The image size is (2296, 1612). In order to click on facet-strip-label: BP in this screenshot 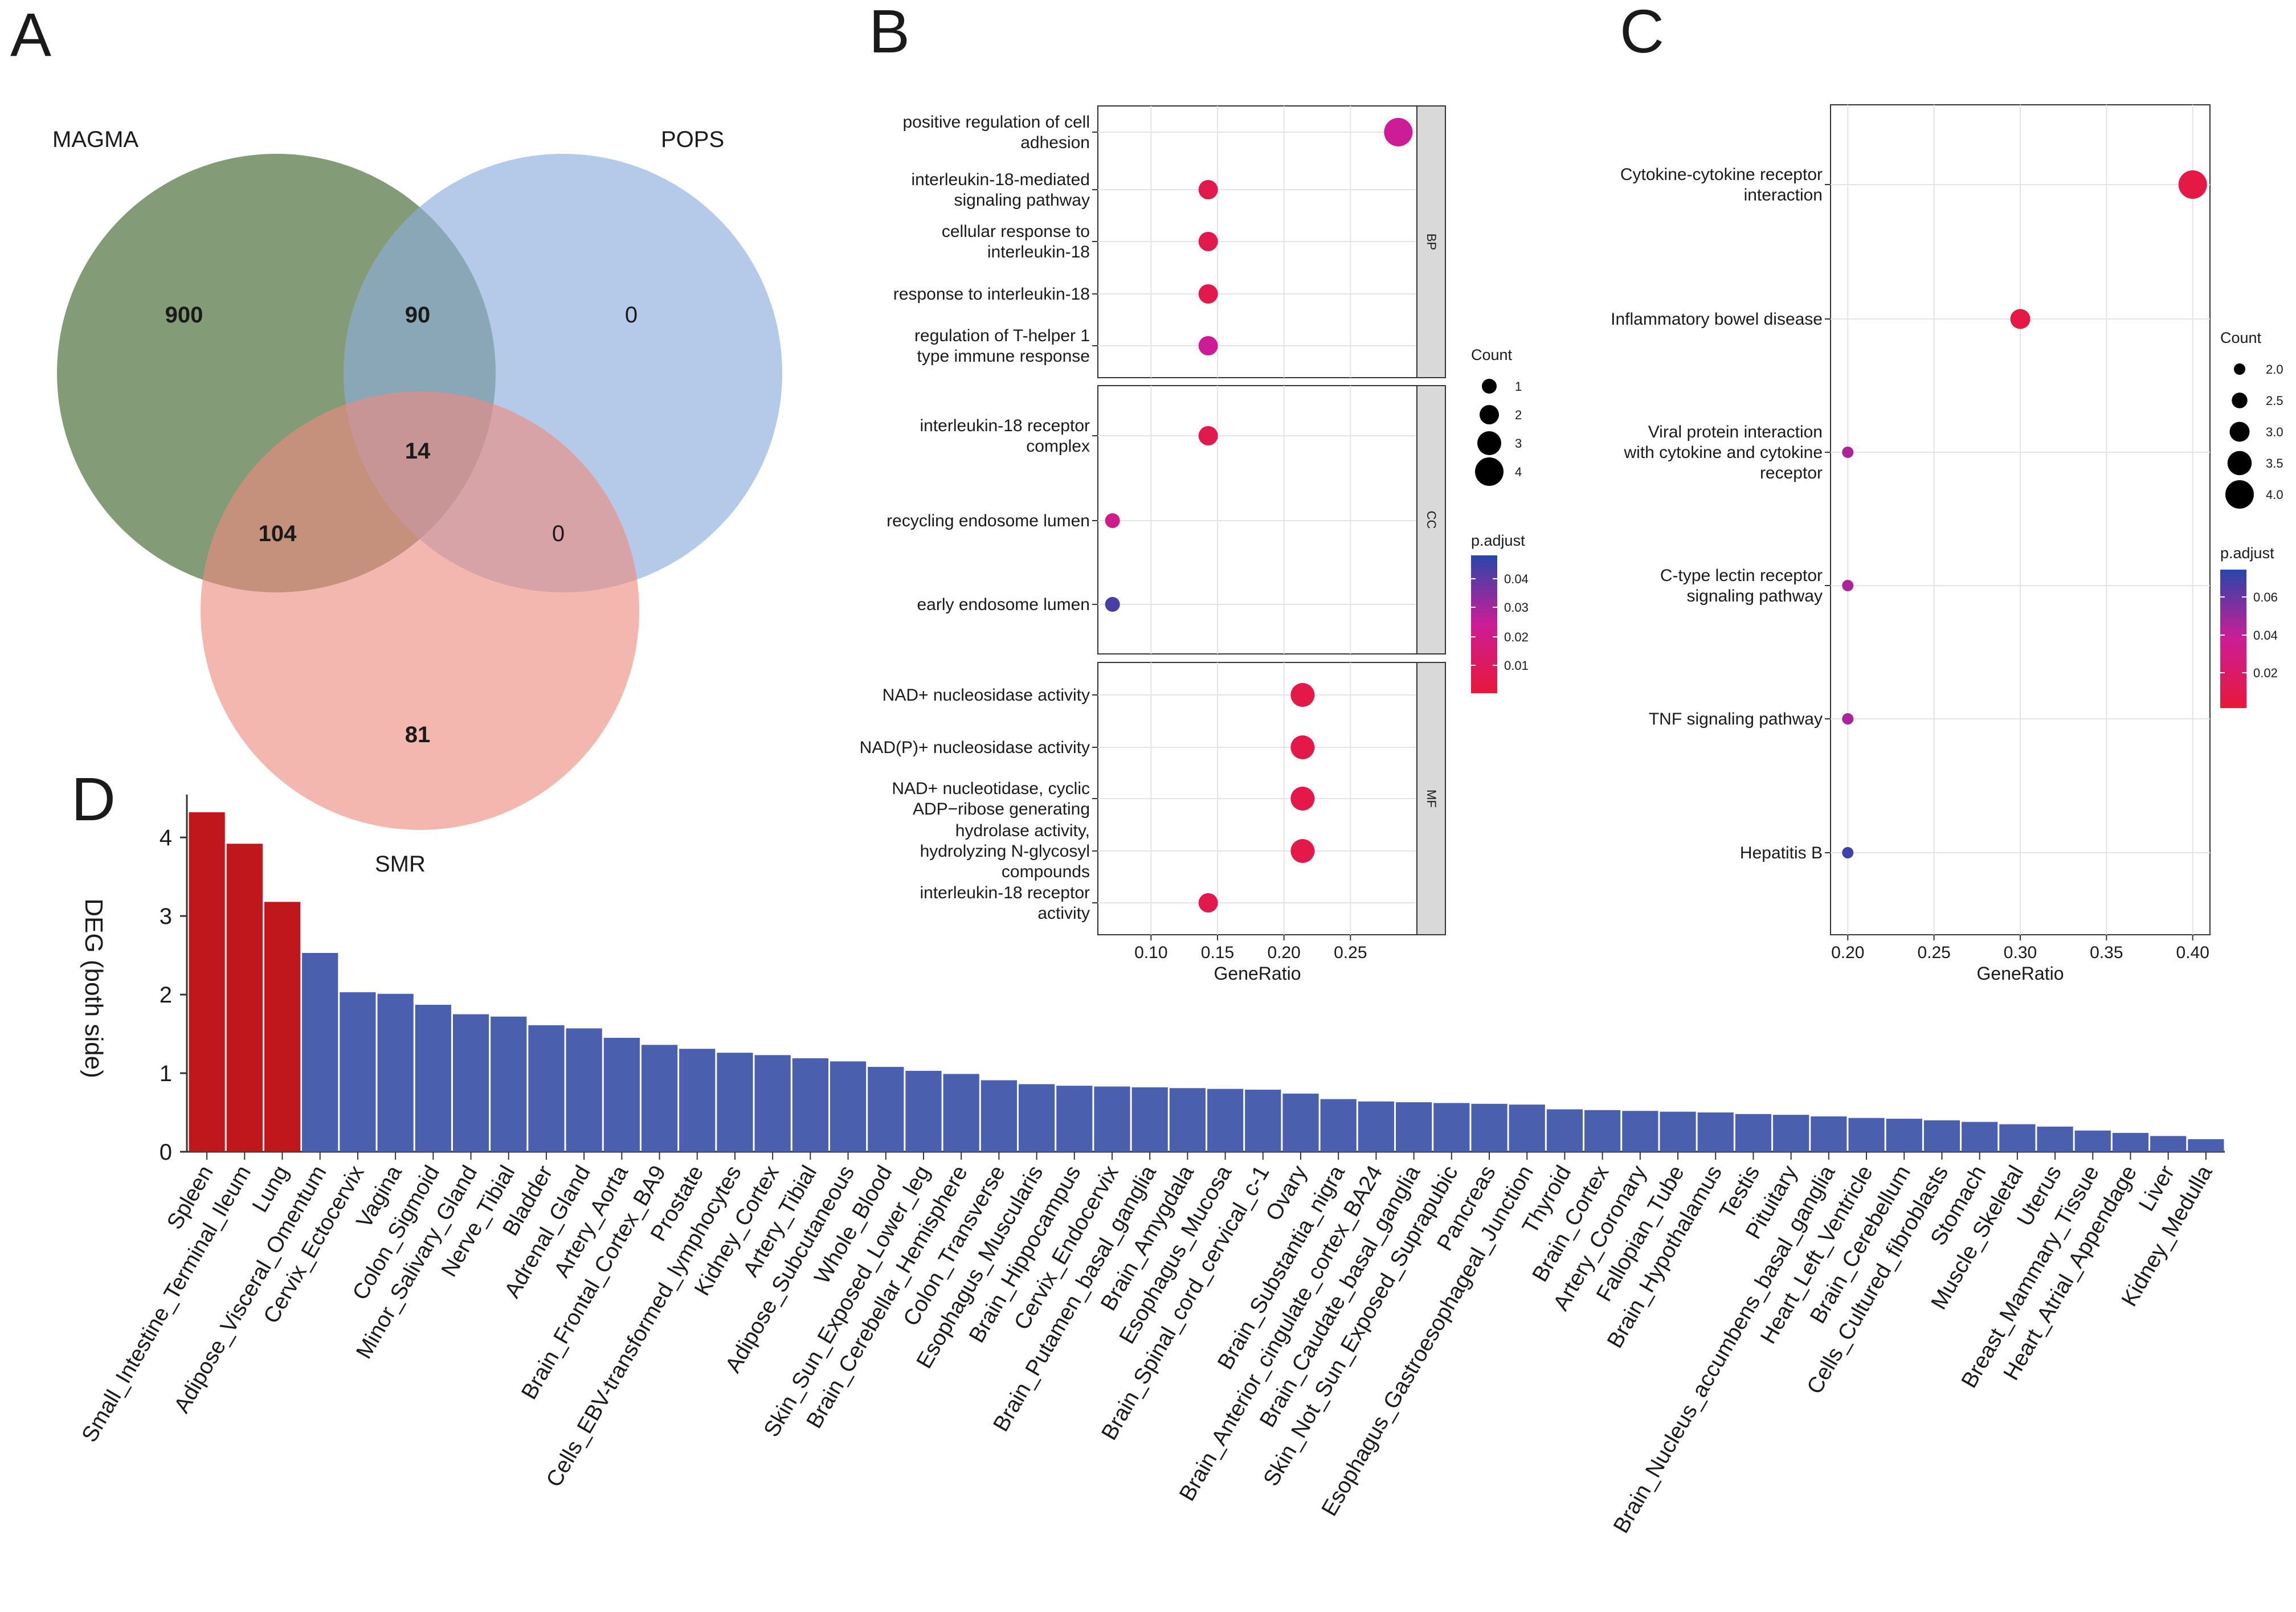, I will do `click(1432, 242)`.